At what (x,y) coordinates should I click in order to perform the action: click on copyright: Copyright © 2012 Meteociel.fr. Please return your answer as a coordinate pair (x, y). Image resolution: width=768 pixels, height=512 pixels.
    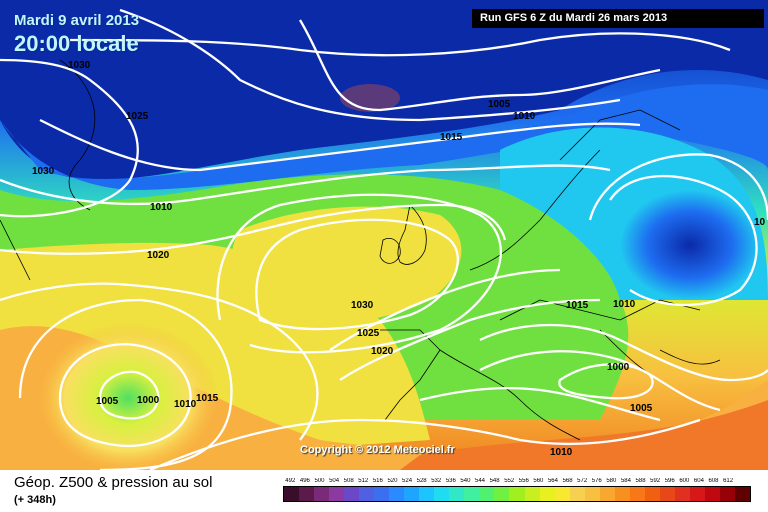
    Looking at the image, I should click on (377, 450).